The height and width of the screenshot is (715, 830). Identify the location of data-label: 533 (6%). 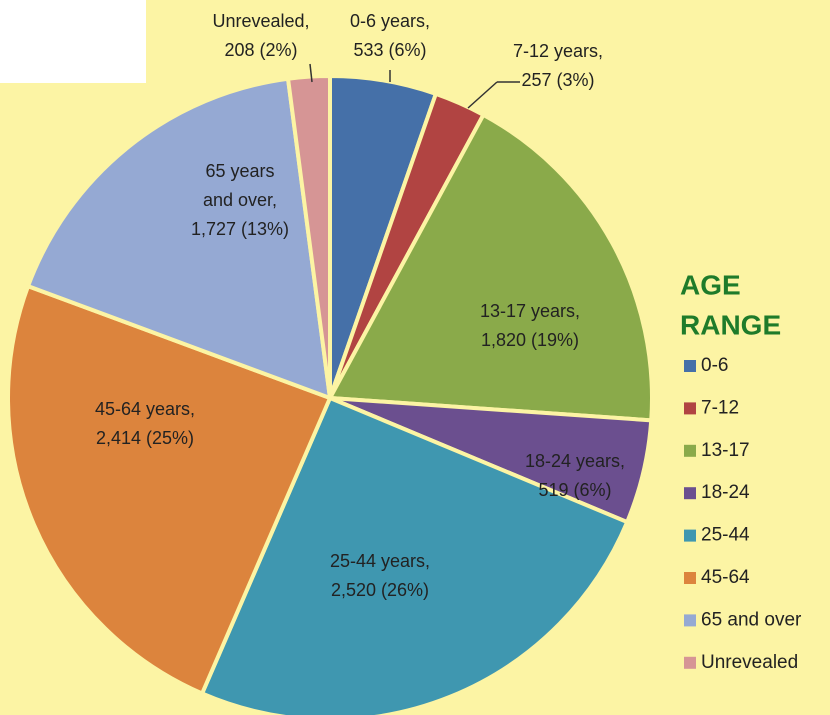
(389, 50).